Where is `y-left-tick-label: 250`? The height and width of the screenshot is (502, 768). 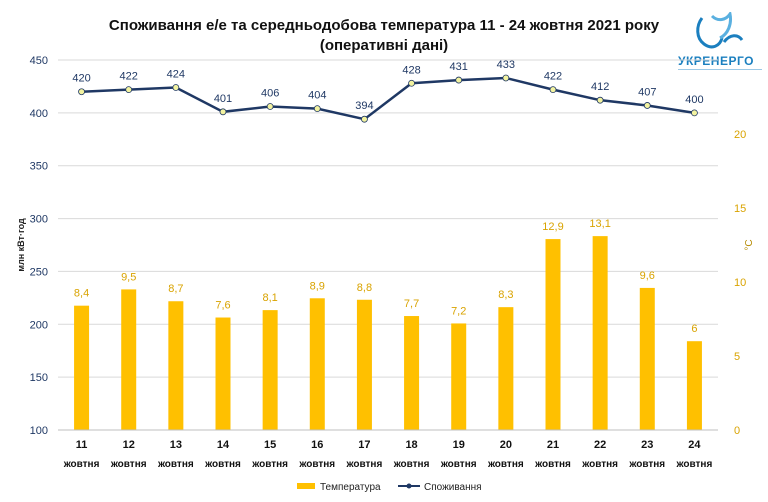
y-left-tick-label: 250 is located at coordinates (39, 272).